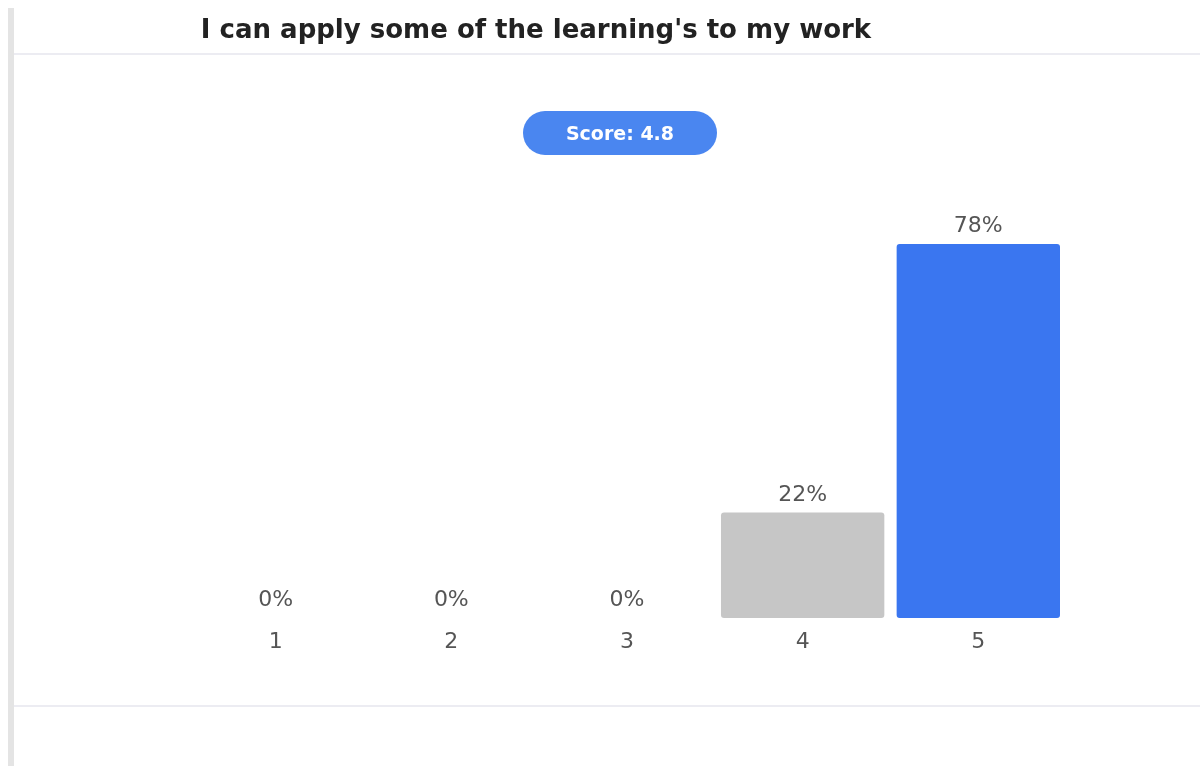 This screenshot has width=1200, height=766. I want to click on x-tick-label: 3, so click(627, 640).